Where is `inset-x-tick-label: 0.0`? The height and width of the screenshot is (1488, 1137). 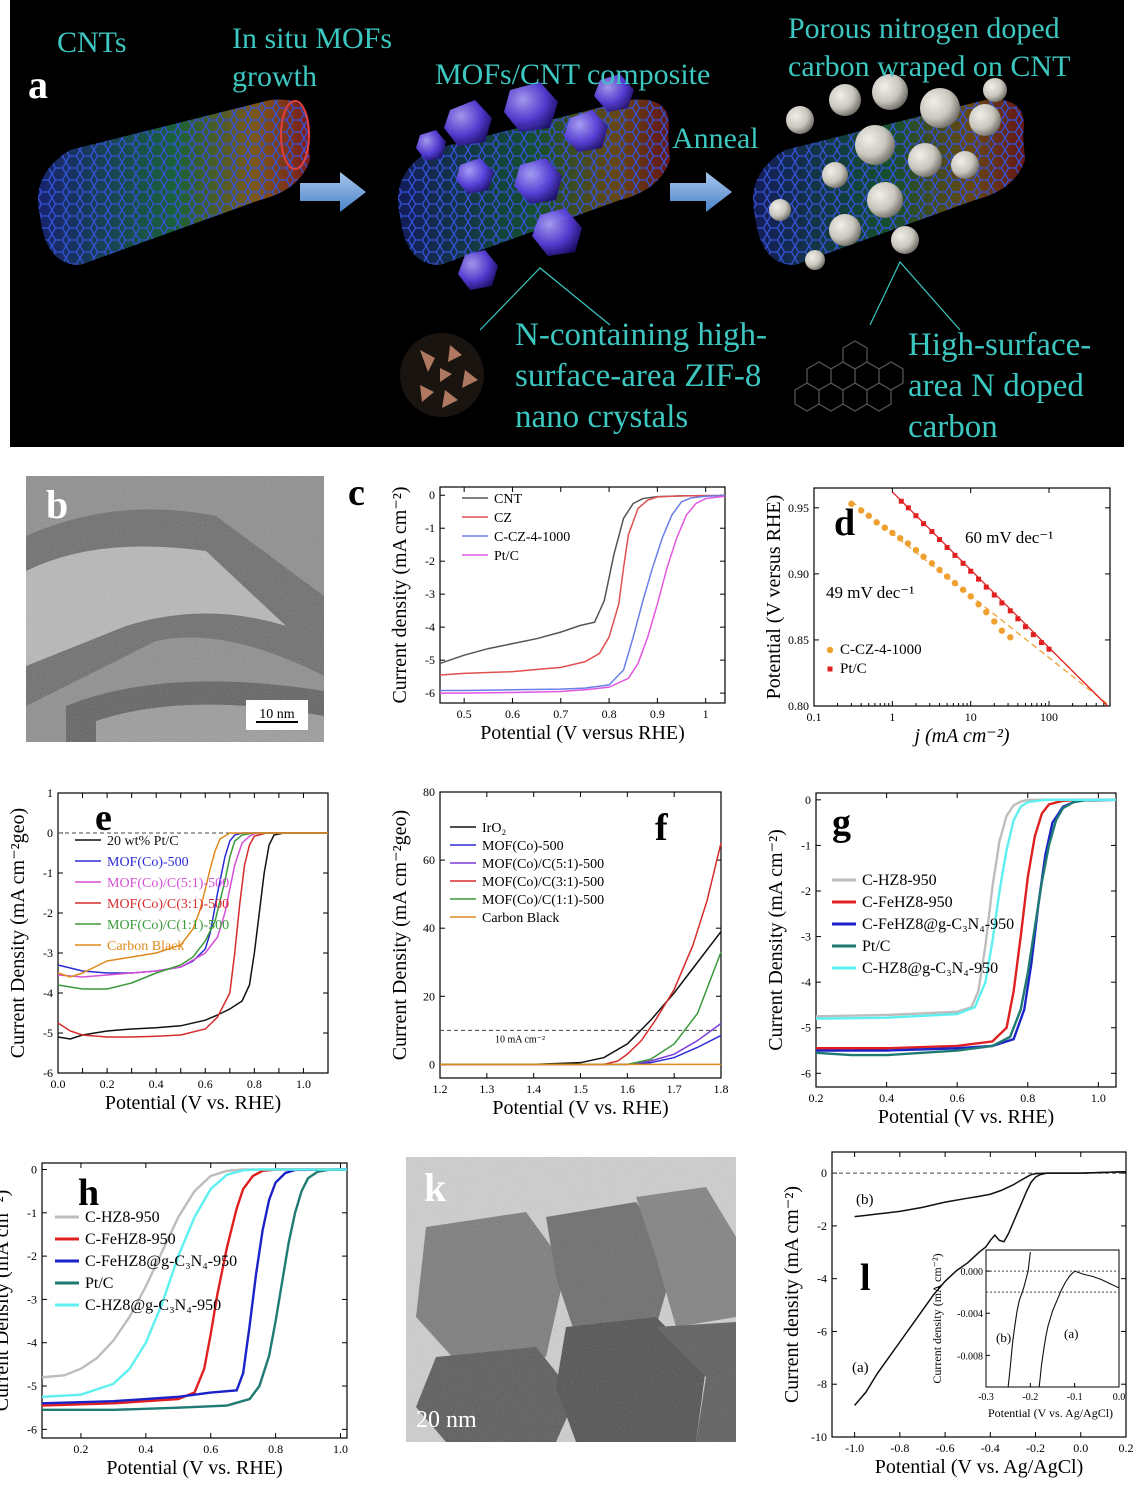
inset-x-tick-label: 0.0 is located at coordinates (1119, 1397).